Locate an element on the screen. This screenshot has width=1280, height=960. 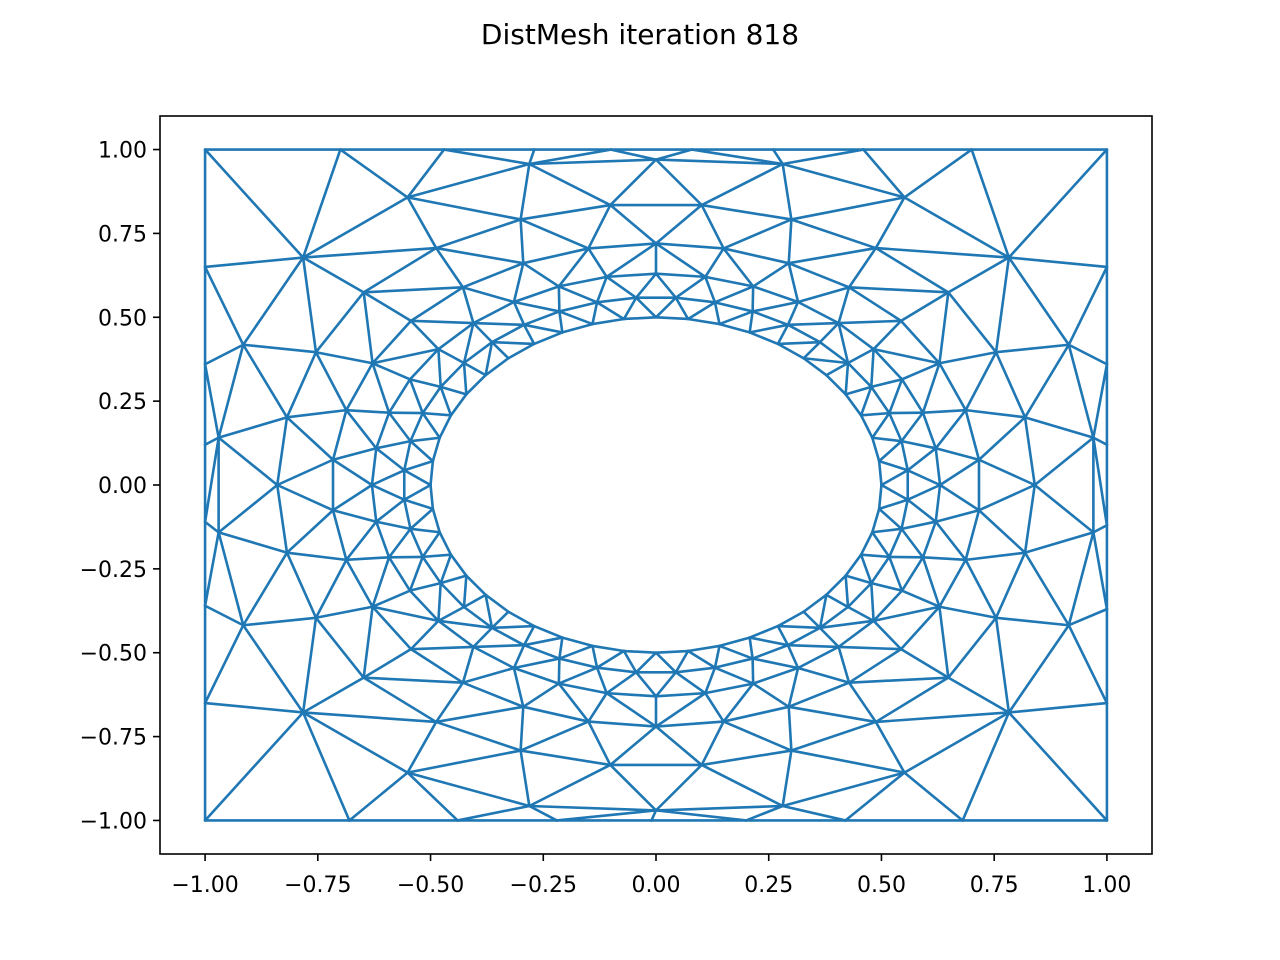
y-tick-label: −0.75 is located at coordinates (113, 738).